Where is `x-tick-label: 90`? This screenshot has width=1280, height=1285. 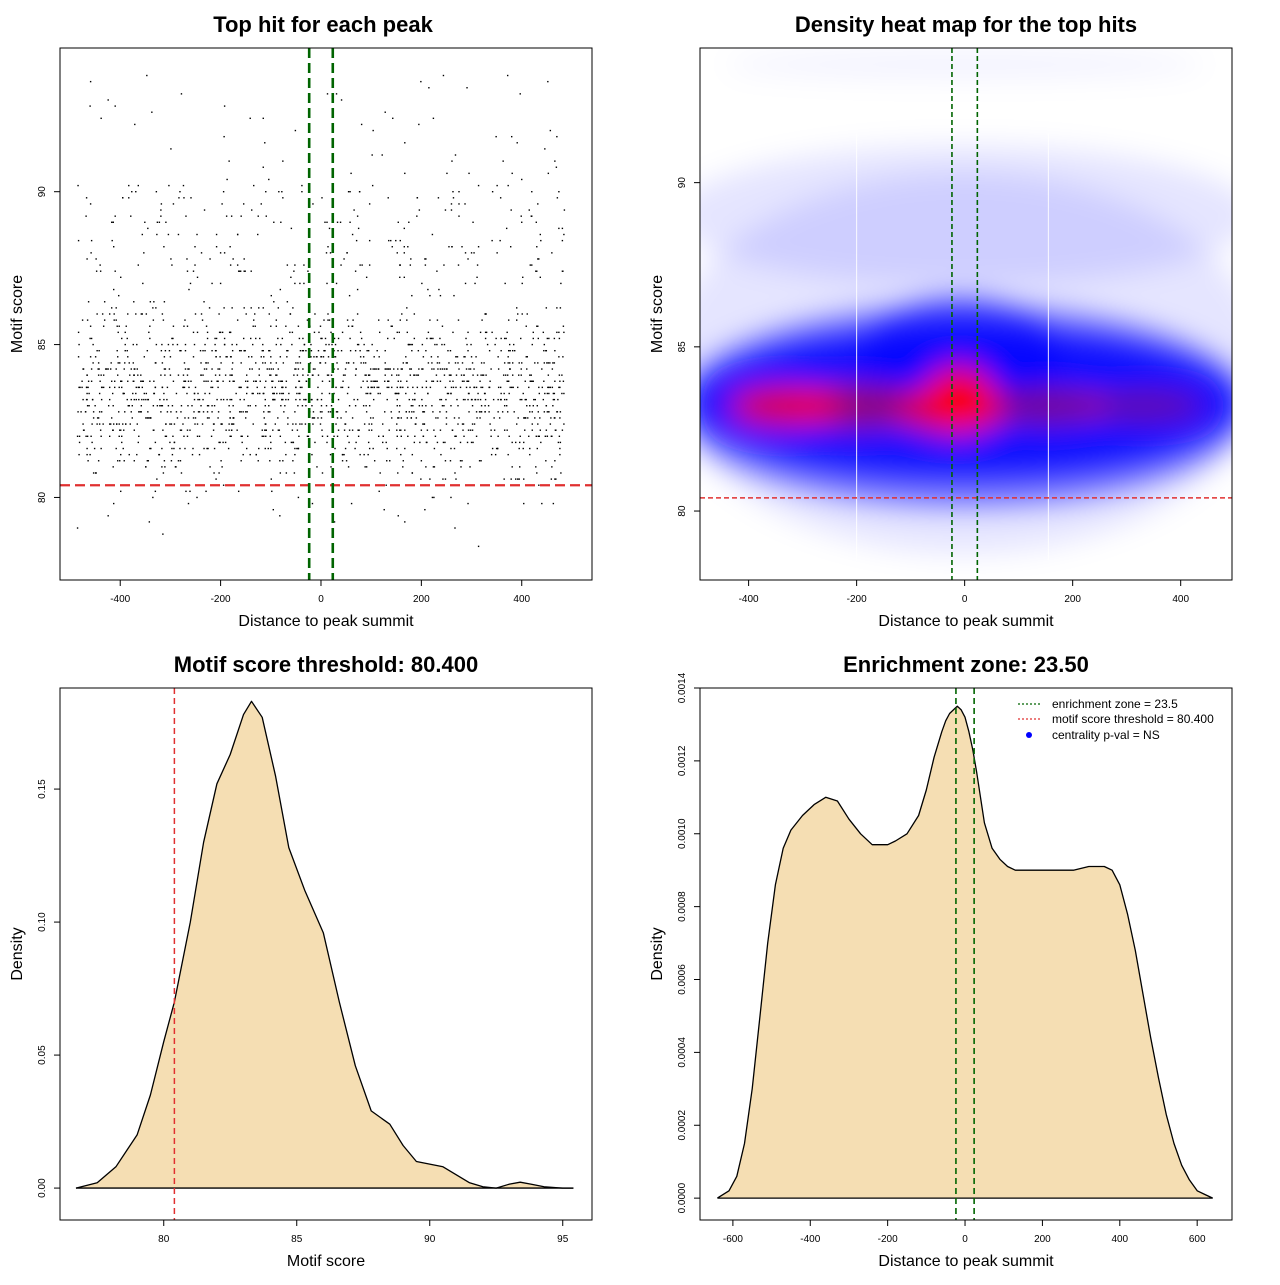 x-tick-label: 90 is located at coordinates (430, 1239).